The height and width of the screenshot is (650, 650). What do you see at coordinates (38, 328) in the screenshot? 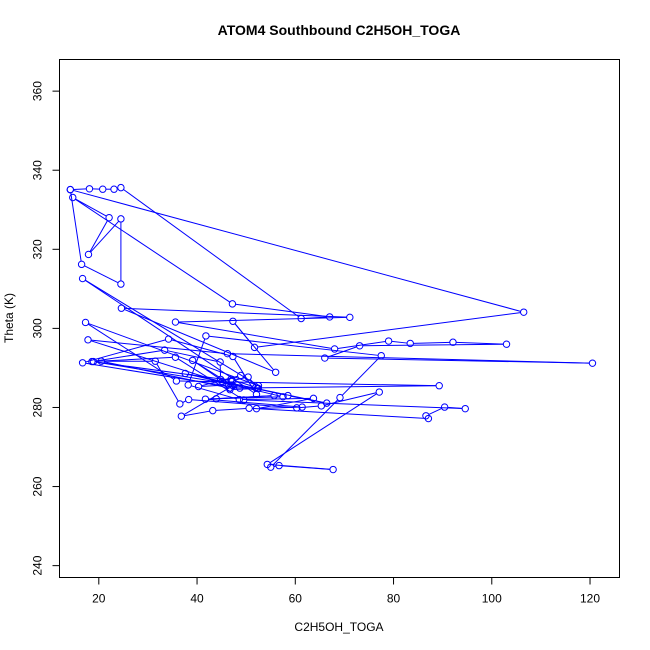
I see `y-tick-label: 300` at bounding box center [38, 328].